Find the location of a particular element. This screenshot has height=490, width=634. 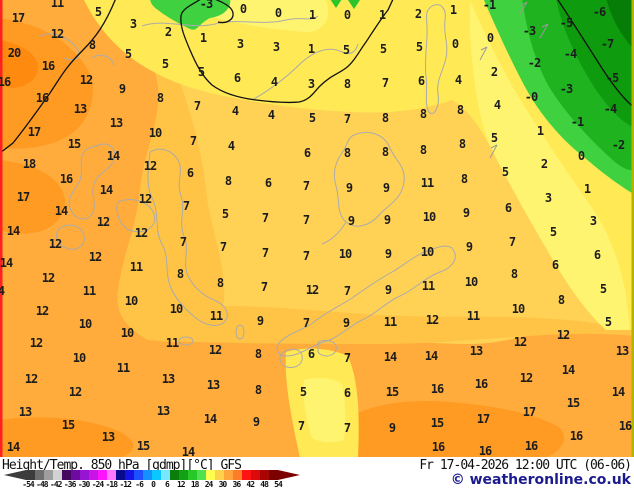

temp-value: 20 is located at coordinates (14, 53).